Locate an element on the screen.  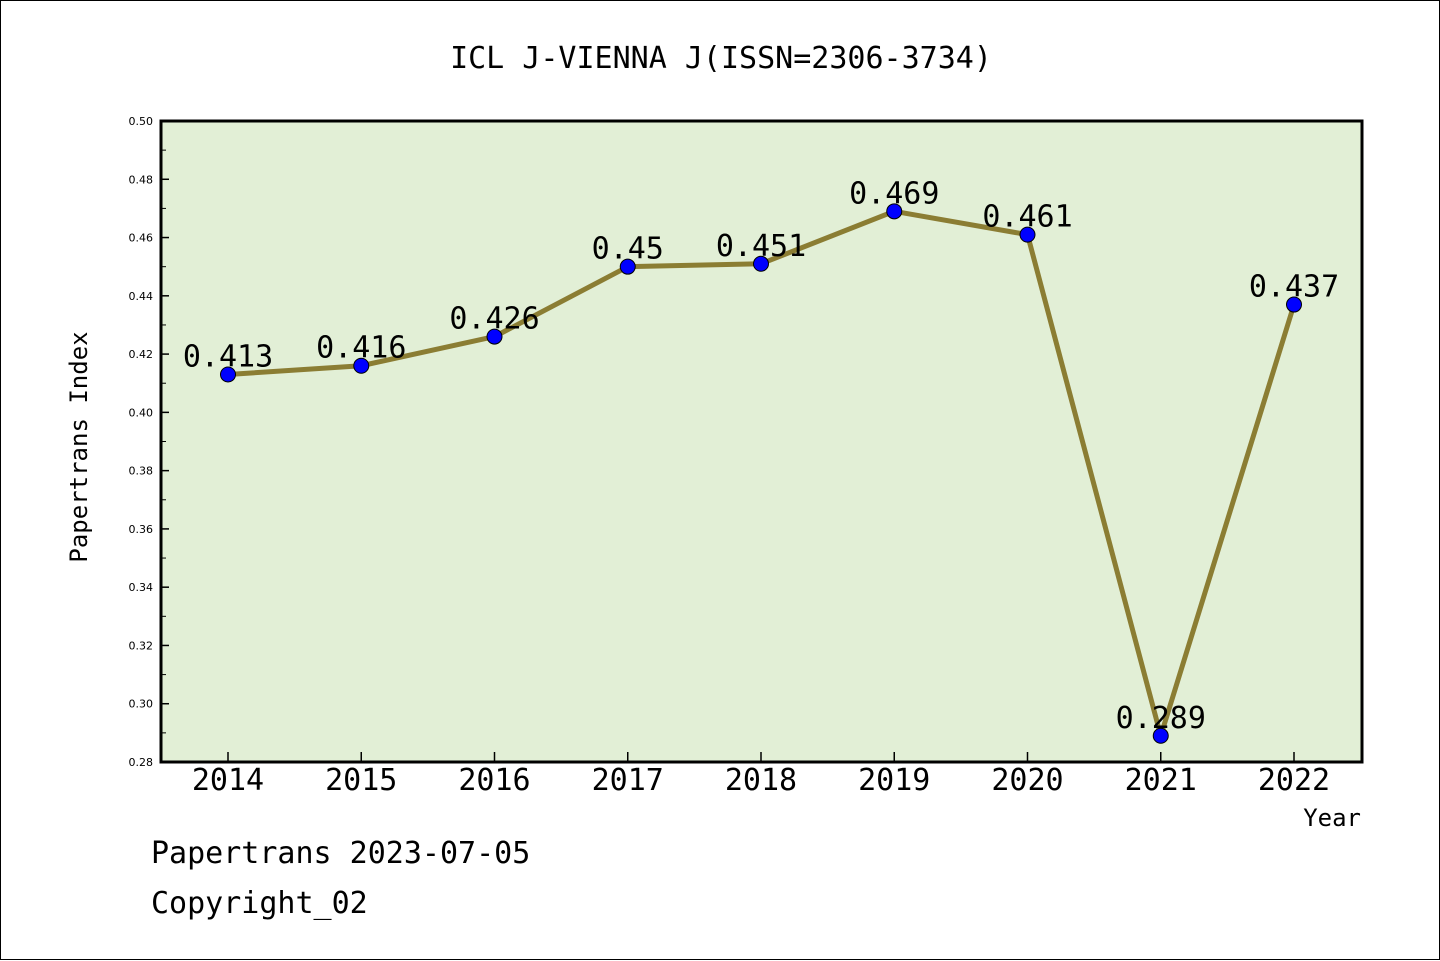
x-tick-label: 2022 is located at coordinates (1294, 780).